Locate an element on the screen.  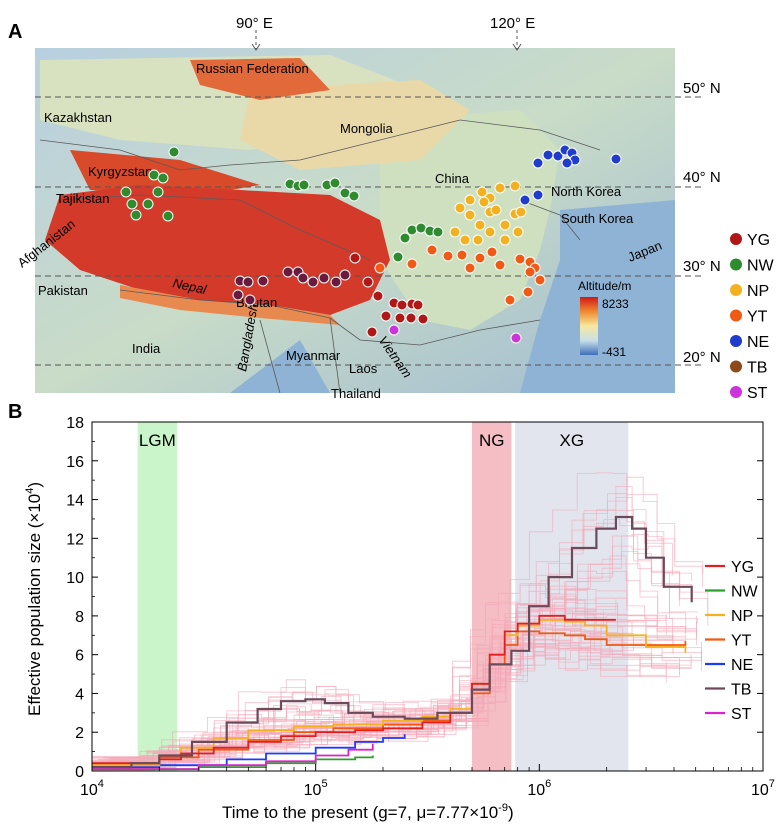
chart-legend-label-ne: NE is located at coordinates (742, 665).